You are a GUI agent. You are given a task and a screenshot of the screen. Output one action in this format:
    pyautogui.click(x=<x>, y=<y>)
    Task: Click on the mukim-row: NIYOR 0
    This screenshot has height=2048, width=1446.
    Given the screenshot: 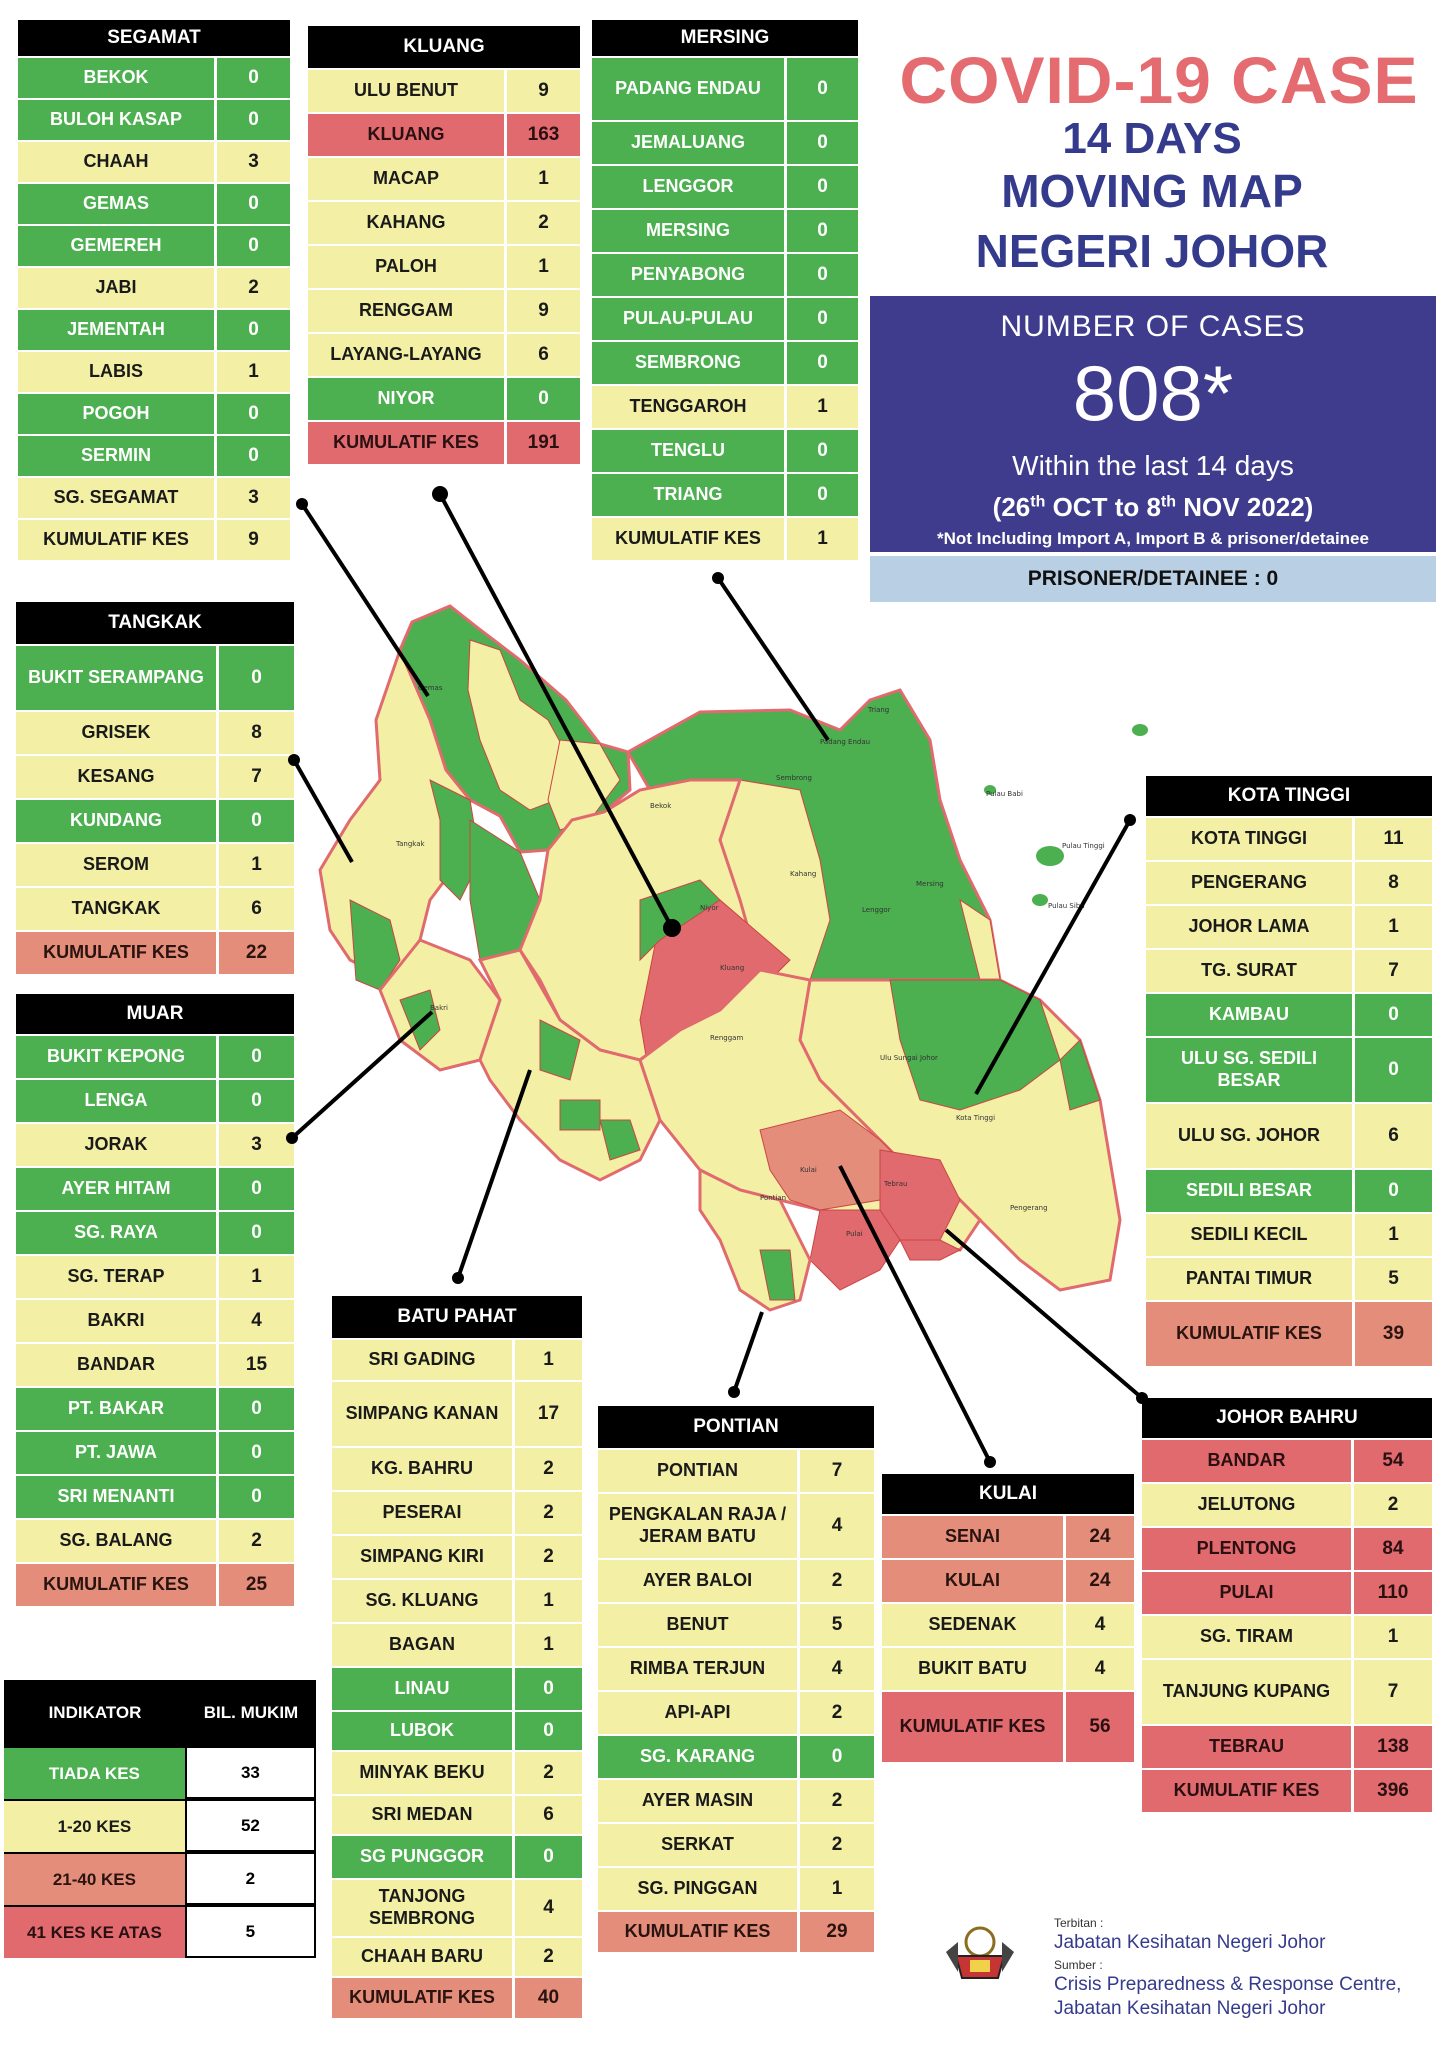 What is the action you would take?
    pyautogui.click(x=444, y=398)
    